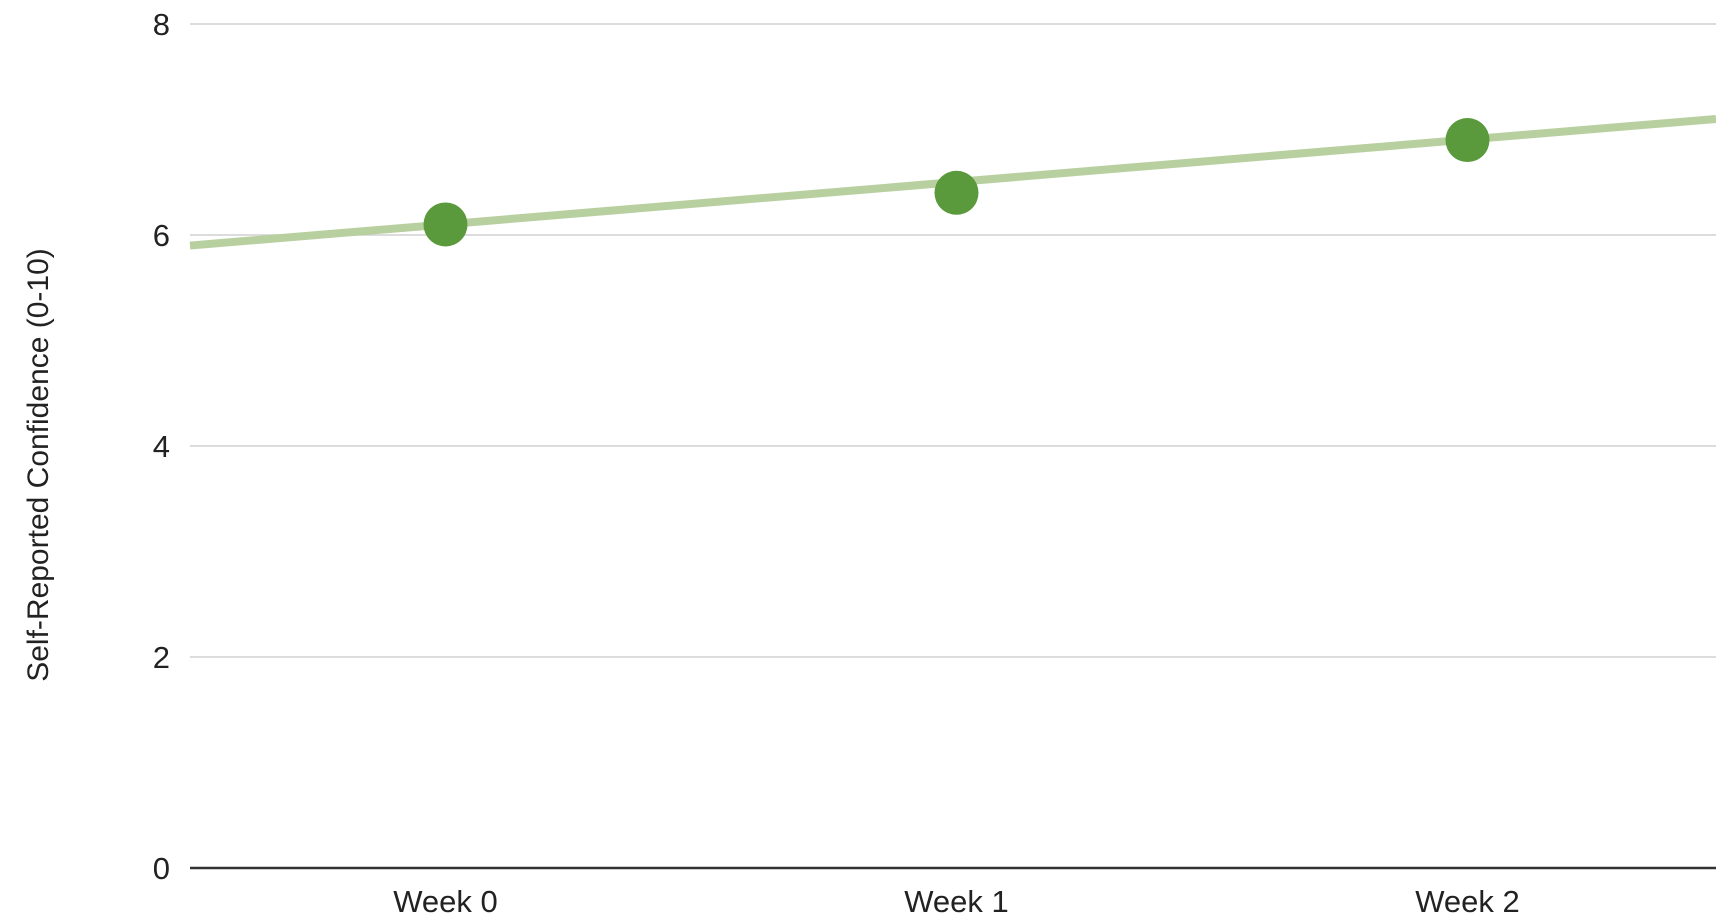 The image size is (1716, 919). What do you see at coordinates (161, 868) in the screenshot?
I see `y-tick-label-0: 0` at bounding box center [161, 868].